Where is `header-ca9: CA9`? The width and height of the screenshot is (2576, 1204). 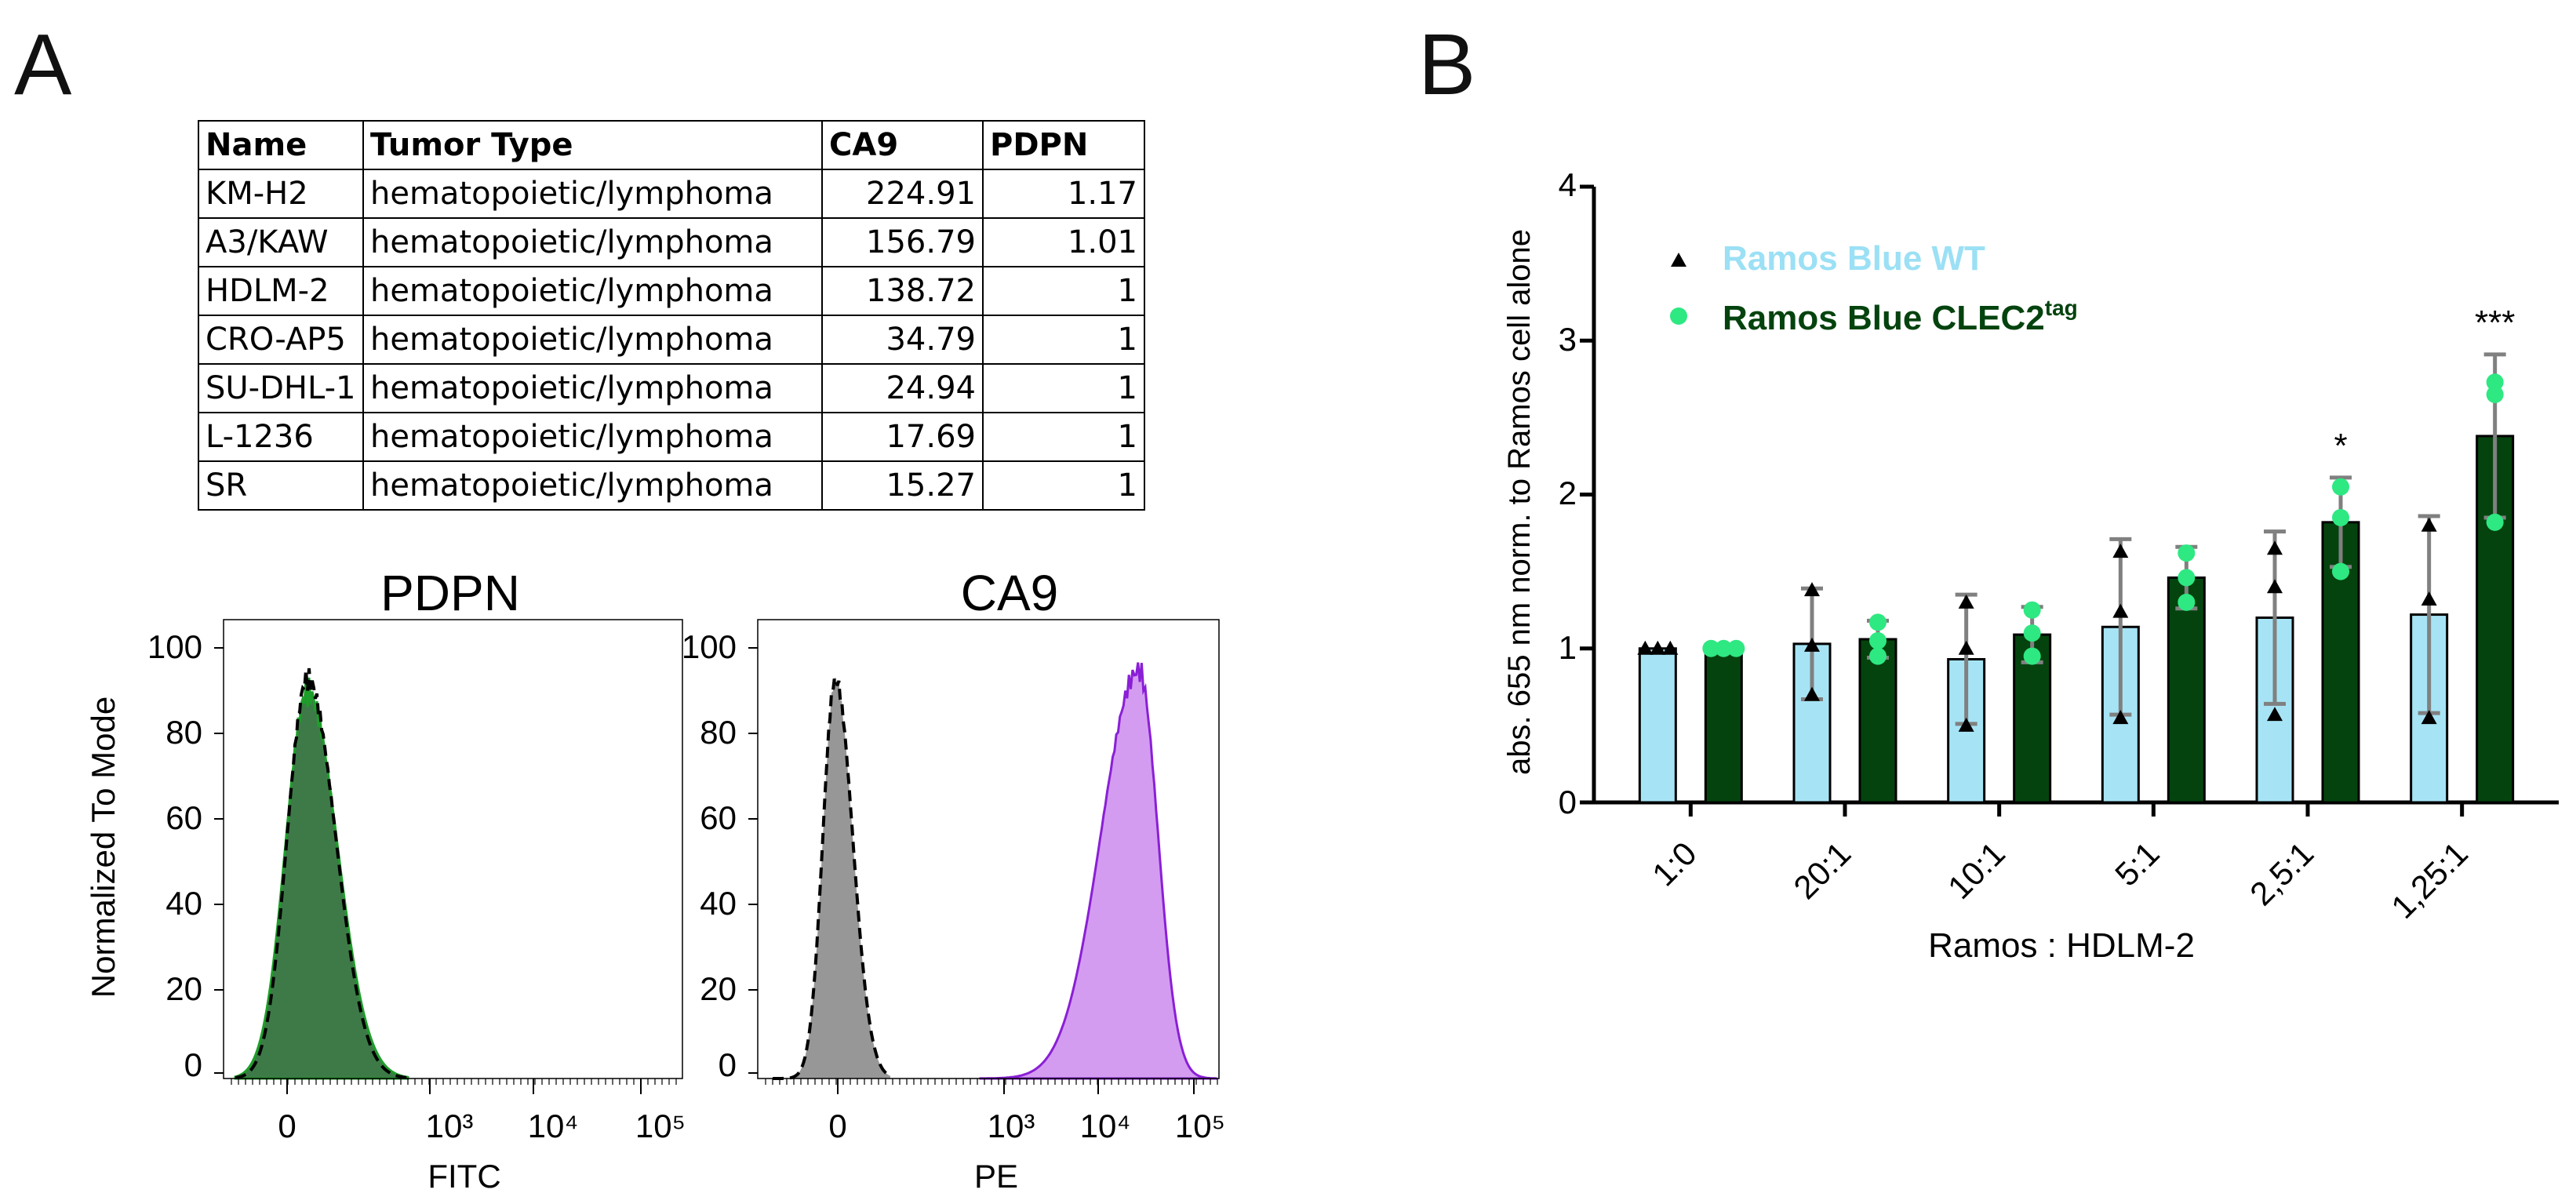
header-ca9: CA9 is located at coordinates (902, 145).